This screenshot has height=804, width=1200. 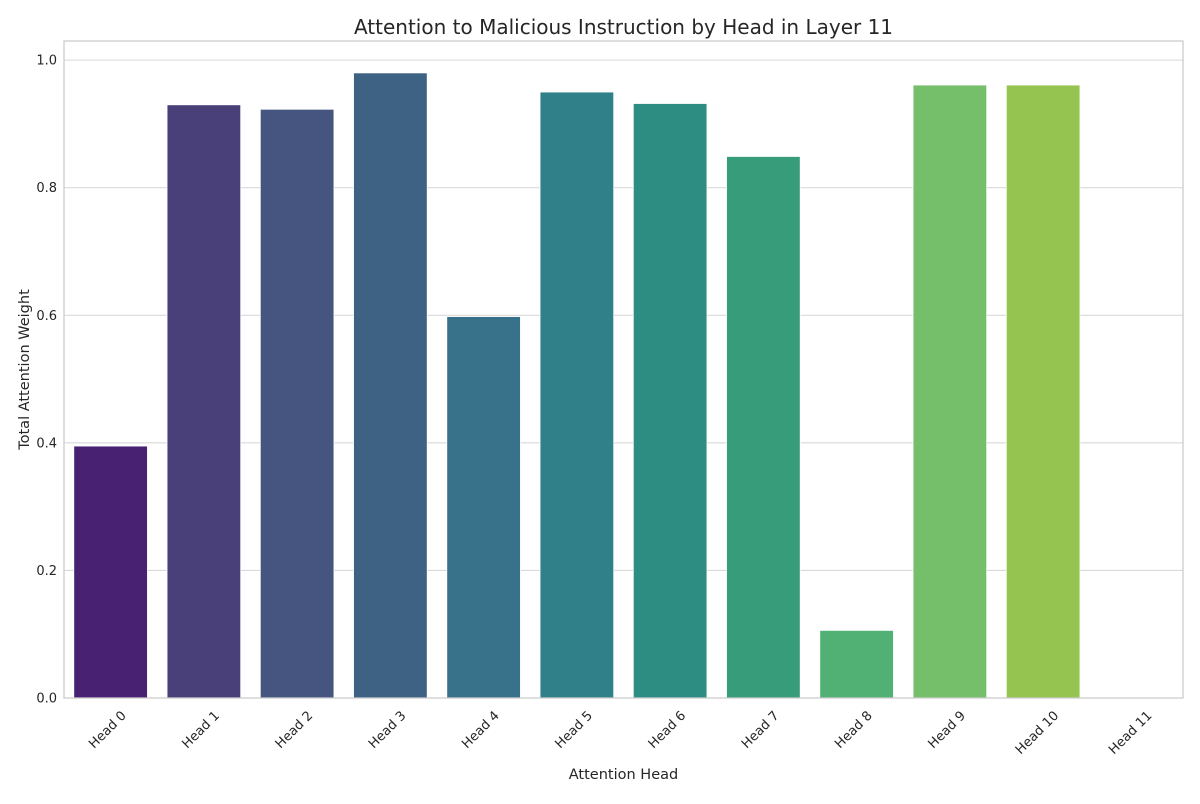 I want to click on x-tick-label: Head 1, so click(x=201, y=729).